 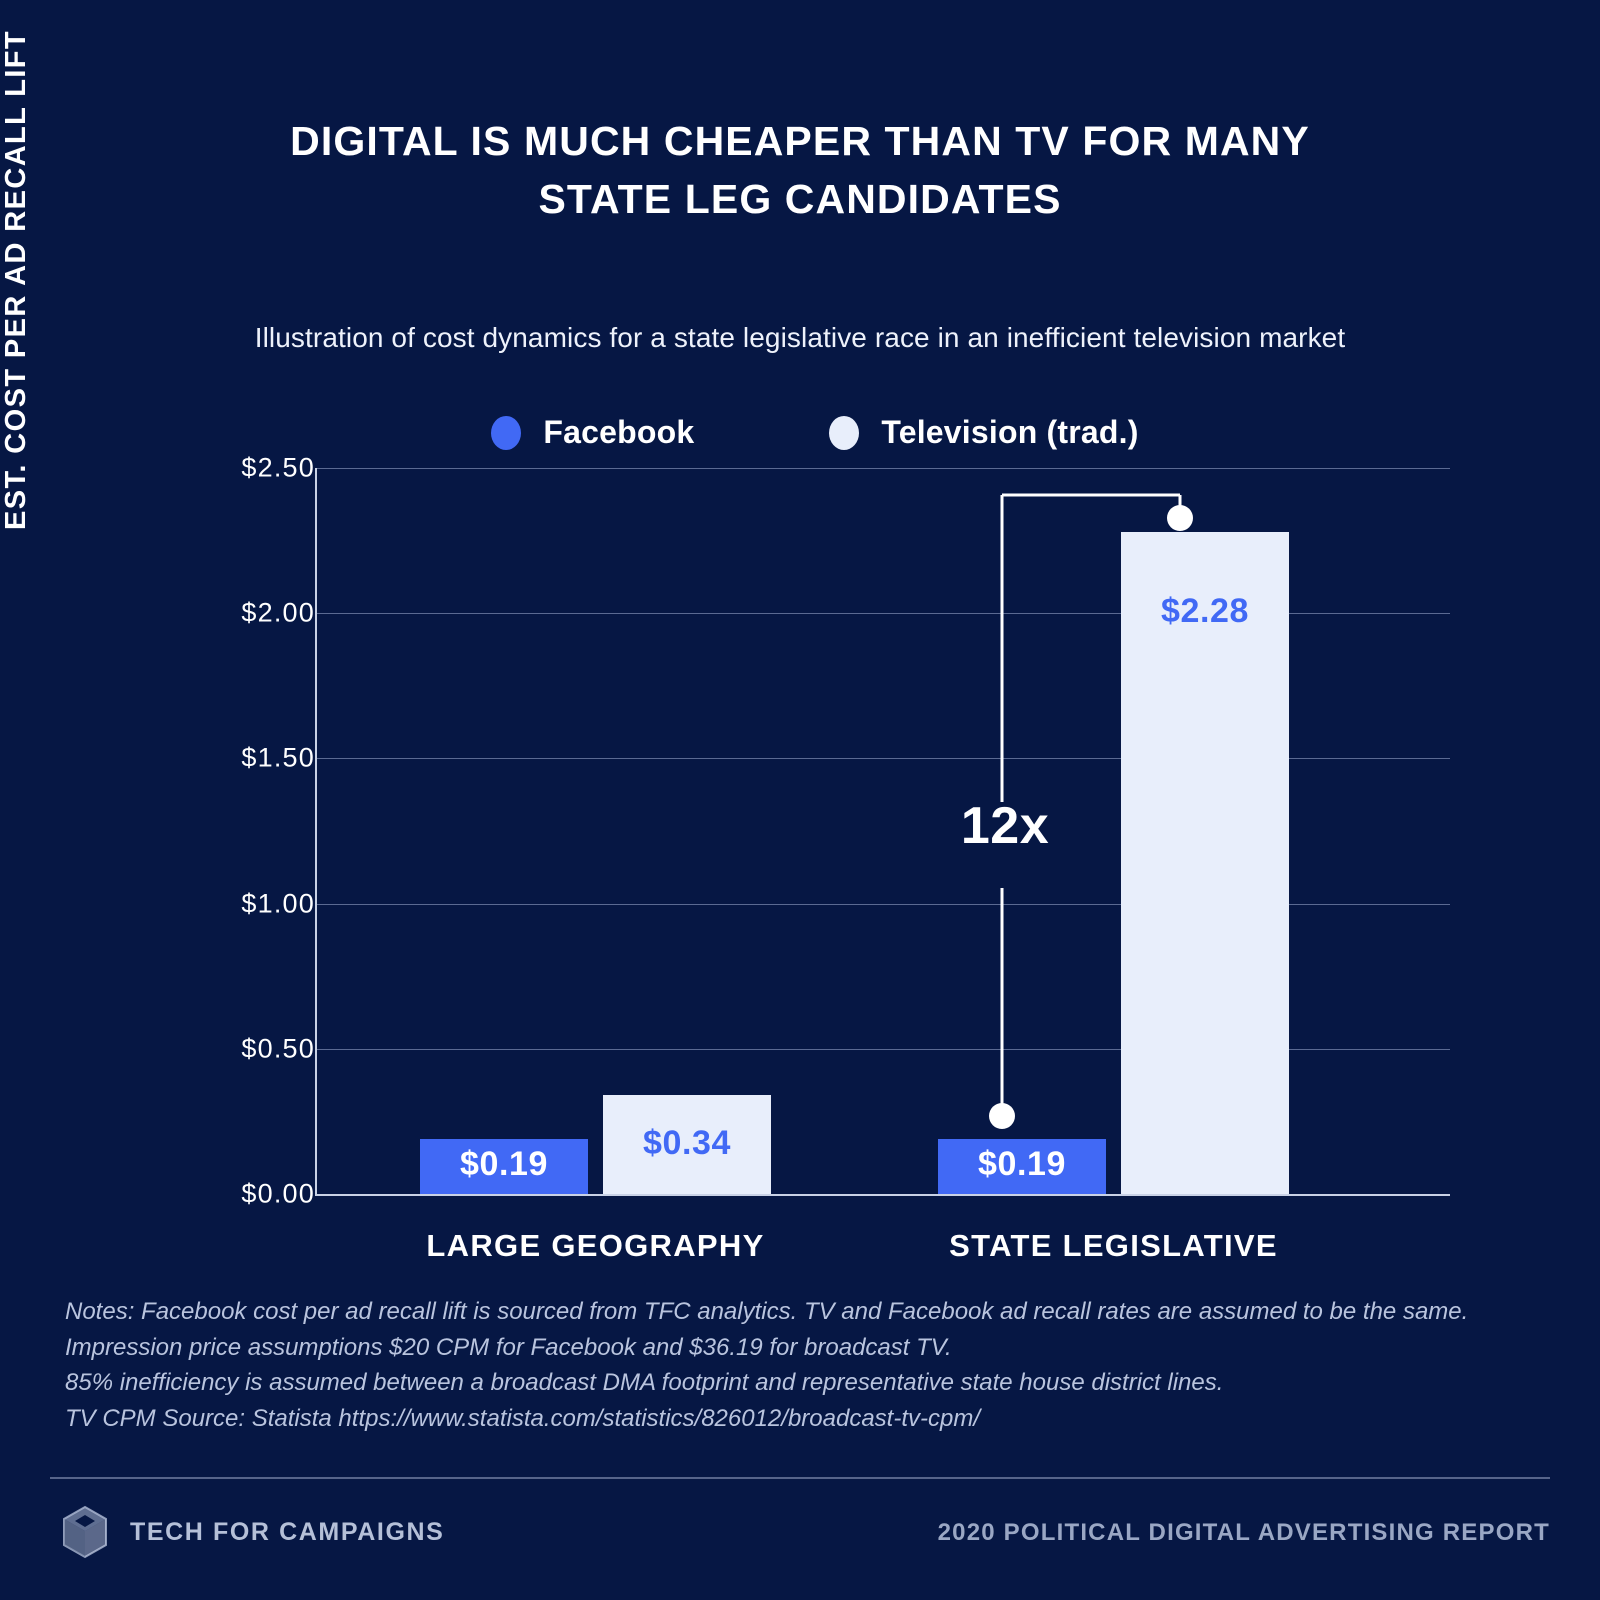 I want to click on page-title-line-2: STATE LEG CANDIDATES, so click(x=800, y=199).